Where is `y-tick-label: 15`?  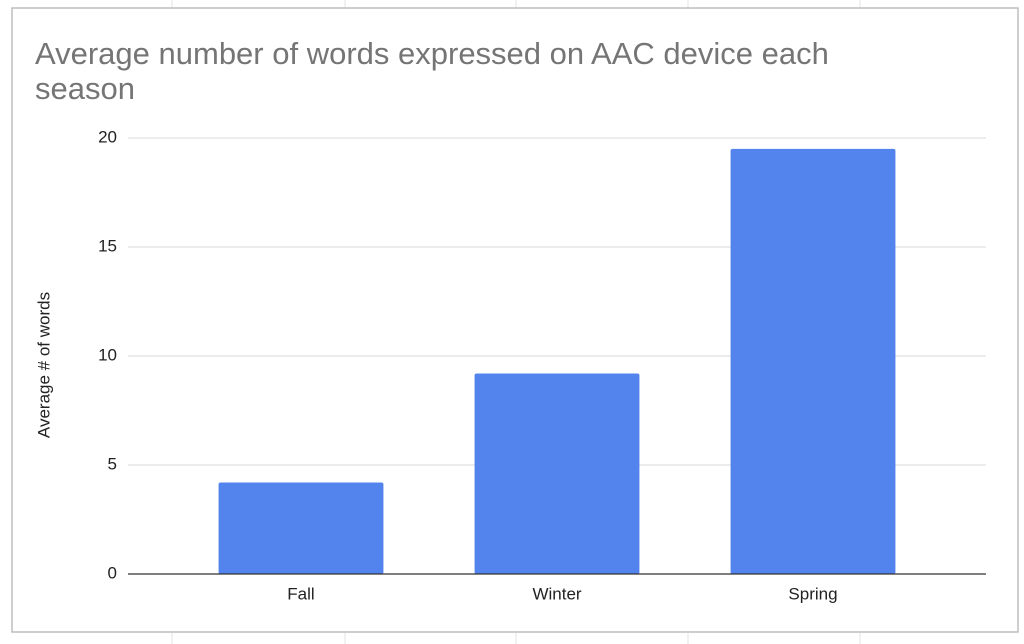 y-tick-label: 15 is located at coordinates (107, 245).